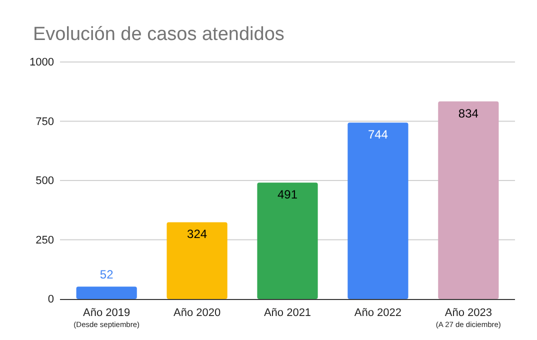 Image resolution: width=537 pixels, height=340 pixels. I want to click on y-tick-label: 0, so click(51, 300).